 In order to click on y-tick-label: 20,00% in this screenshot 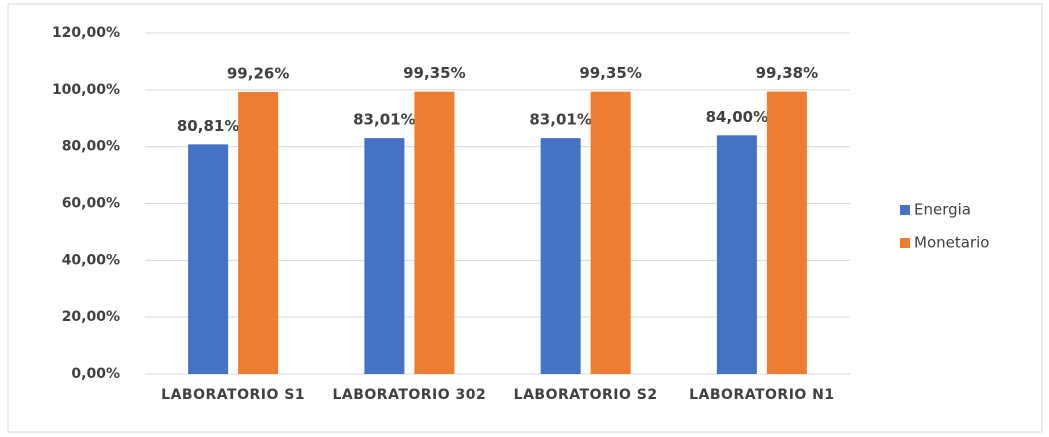, I will do `click(91, 317)`.